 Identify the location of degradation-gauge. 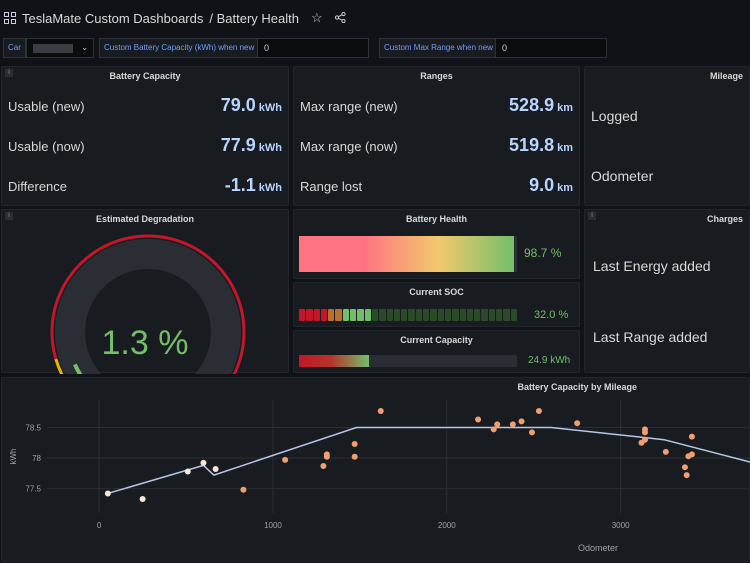
(148, 304).